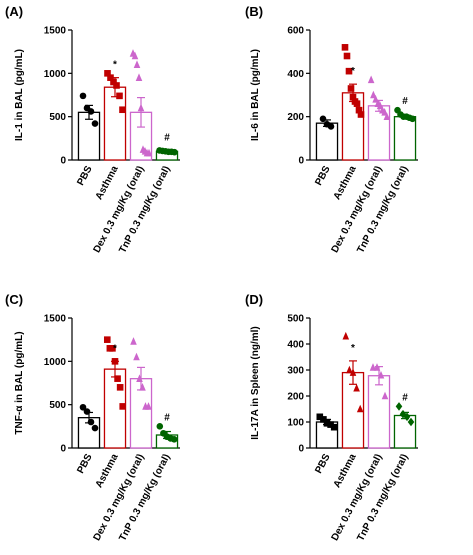  I want to click on panel-label: (A), so click(14, 11).